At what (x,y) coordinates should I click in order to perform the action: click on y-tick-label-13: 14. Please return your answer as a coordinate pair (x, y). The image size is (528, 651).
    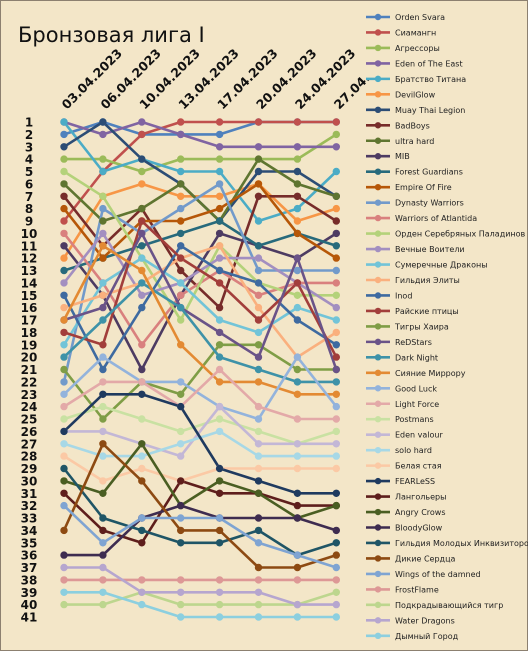
    Looking at the image, I should click on (29, 283).